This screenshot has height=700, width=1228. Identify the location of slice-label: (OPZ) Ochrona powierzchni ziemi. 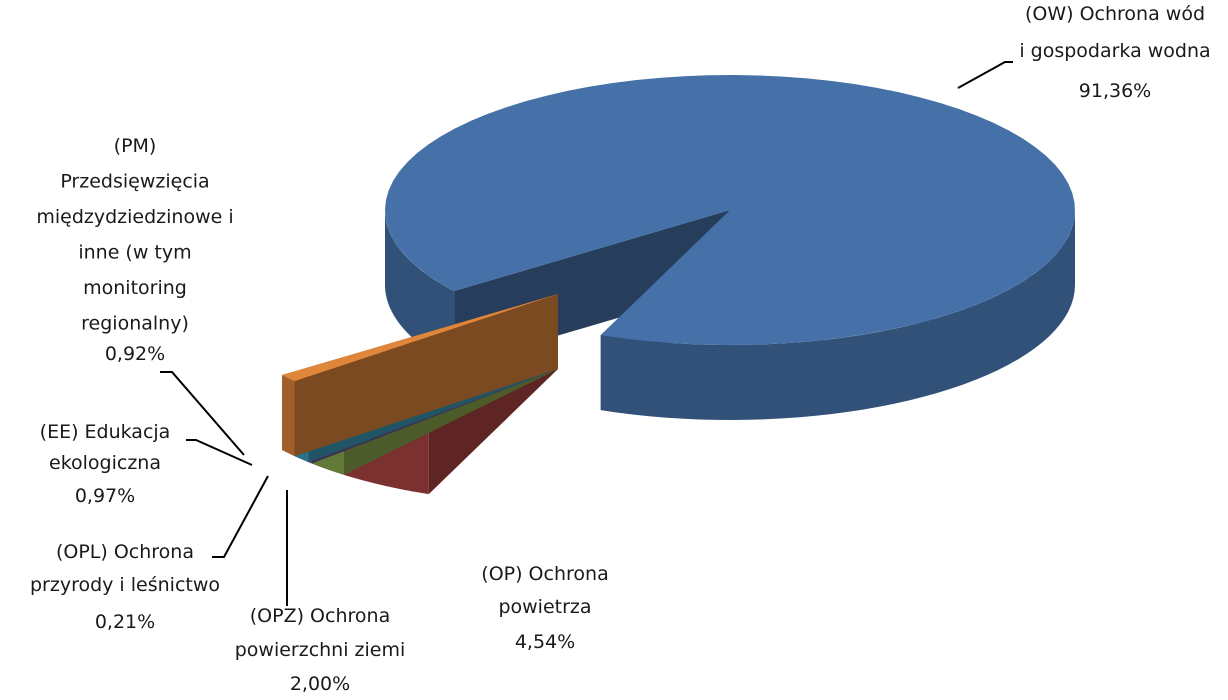
(320, 633).